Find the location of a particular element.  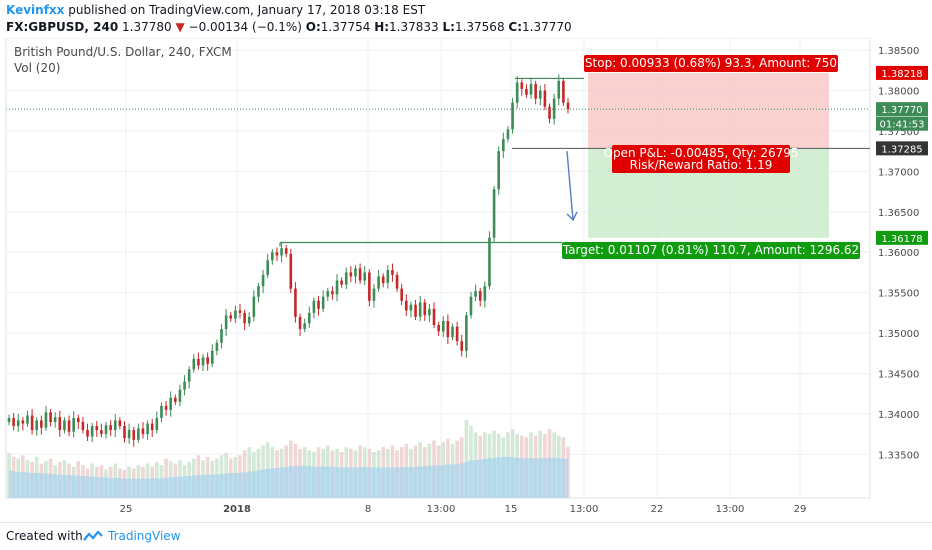

y-tick-label: 1.36000 is located at coordinates (898, 253).